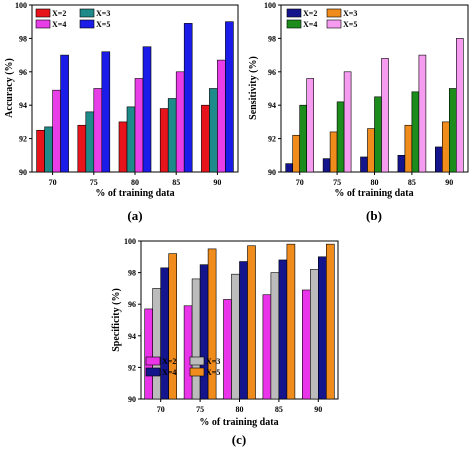 The image size is (474, 454). What do you see at coordinates (373, 193) in the screenshot?
I see `x-axis-label: % of training data` at bounding box center [373, 193].